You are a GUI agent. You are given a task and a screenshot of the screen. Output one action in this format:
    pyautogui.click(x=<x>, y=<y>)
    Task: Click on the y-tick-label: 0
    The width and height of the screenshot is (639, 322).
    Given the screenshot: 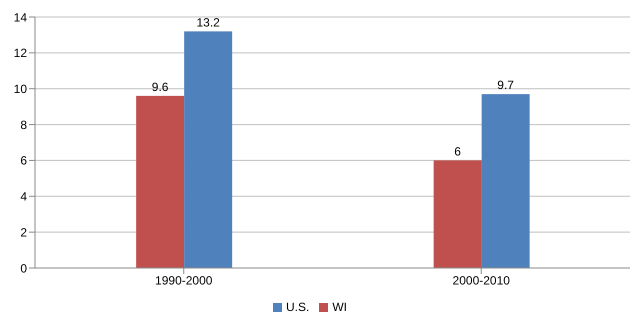 What is the action you would take?
    pyautogui.click(x=24, y=268)
    